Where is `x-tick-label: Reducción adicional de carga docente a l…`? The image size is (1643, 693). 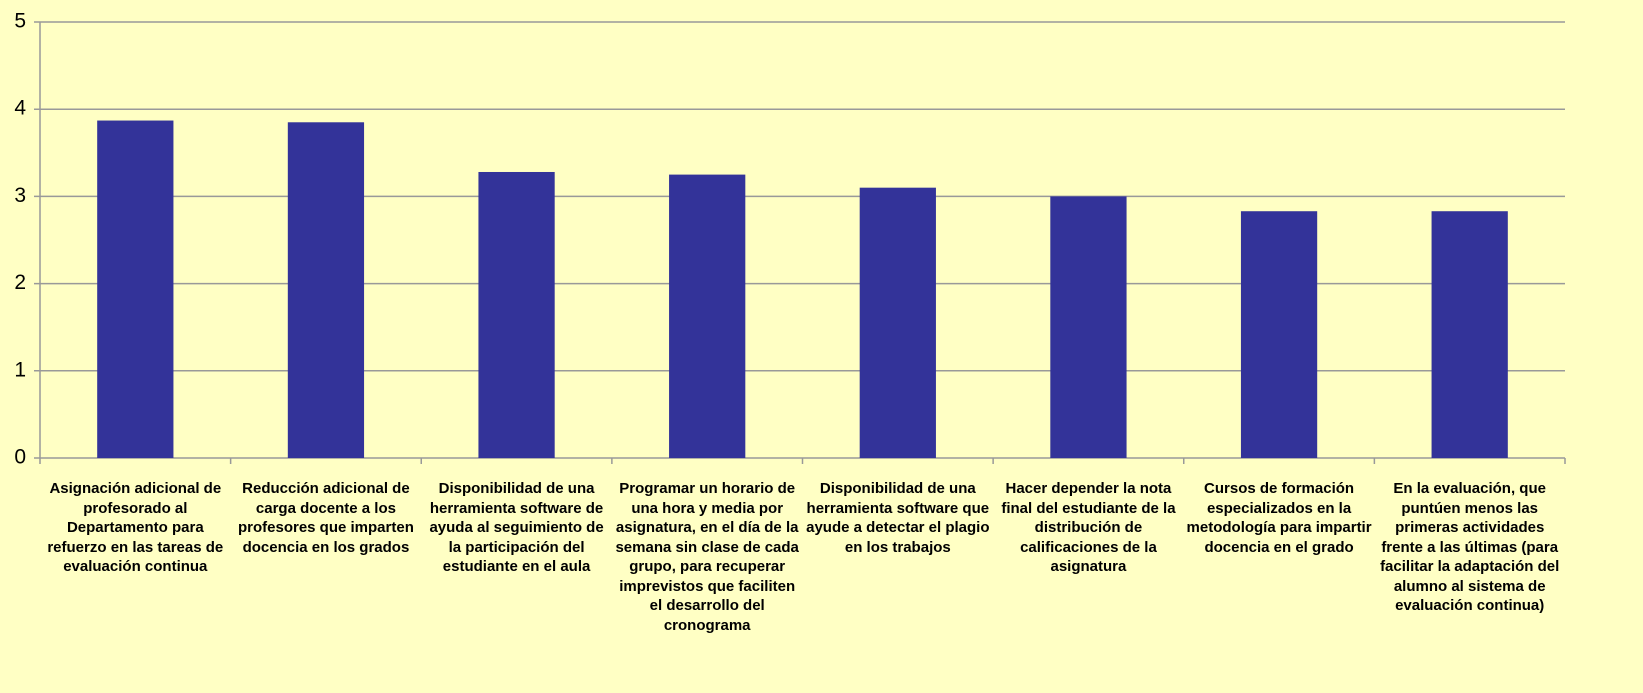
x-tick-label: Reducción adicional de carga docente a l… is located at coordinates (325, 518).